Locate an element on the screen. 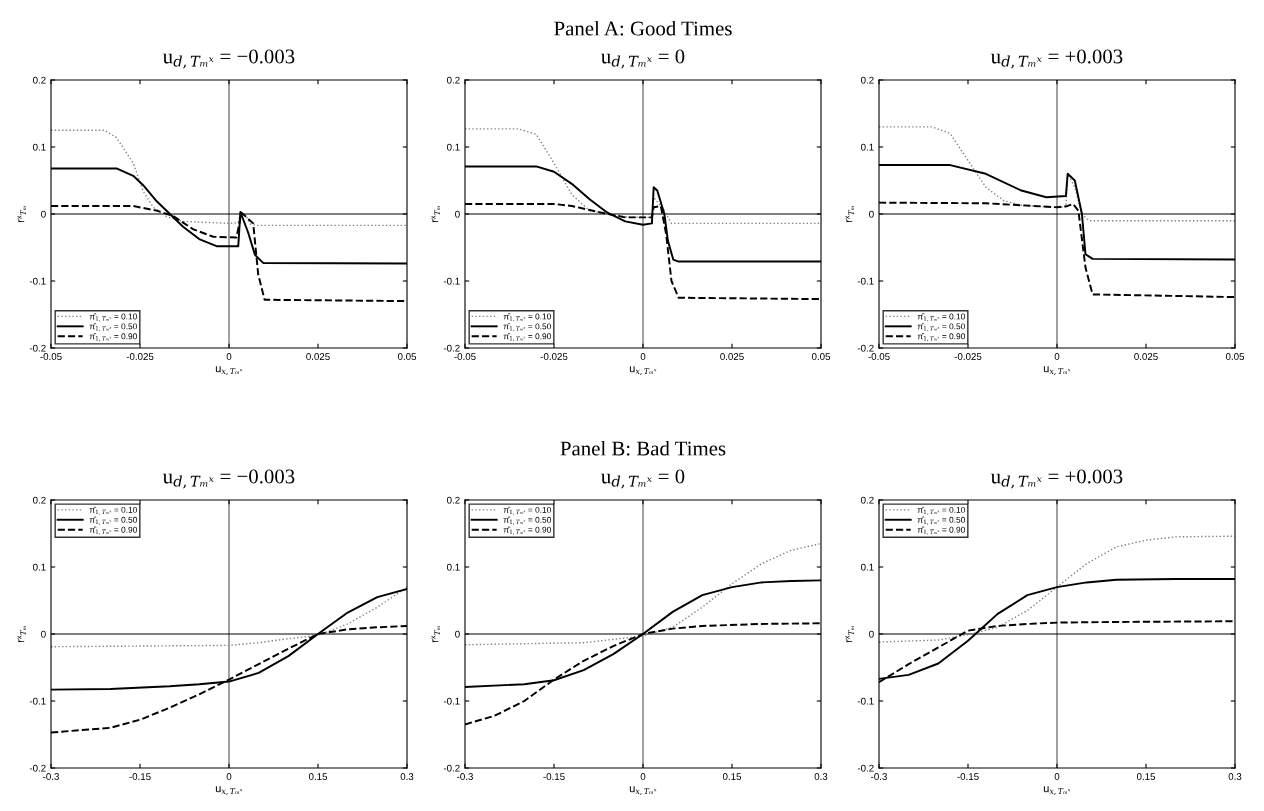 This screenshot has height=811, width=1264. chart-subtitle: Panel B: Bad Times is located at coordinates (643, 448).